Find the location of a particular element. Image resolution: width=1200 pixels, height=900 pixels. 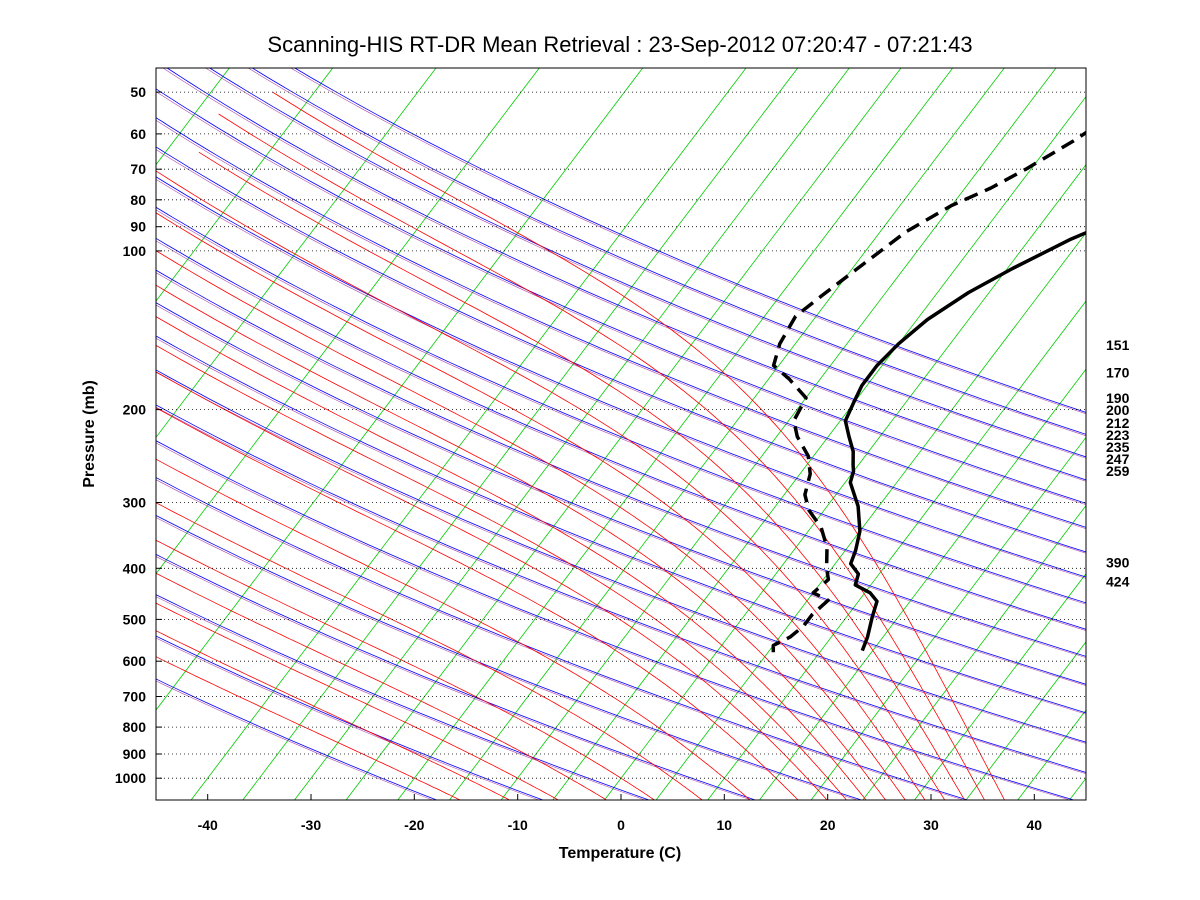

x-tick-label: -20 is located at coordinates (414, 825).